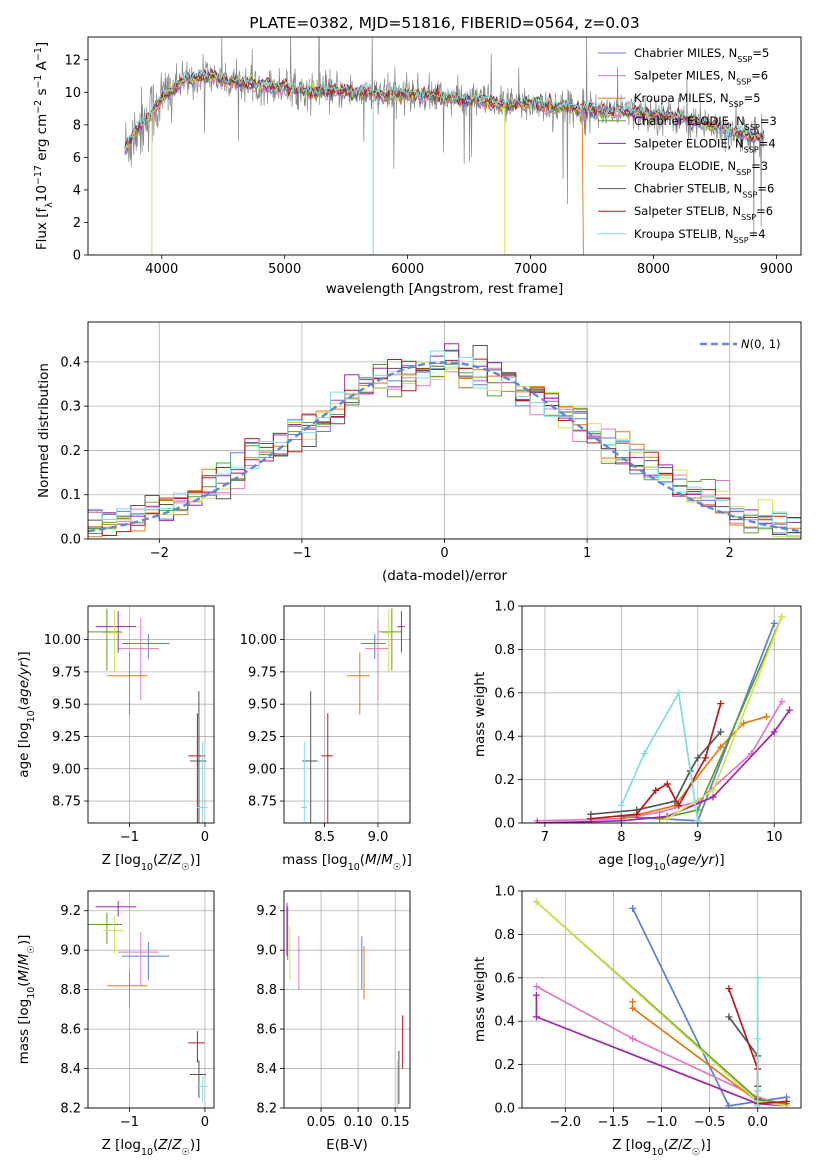  I want to click on age-weight-axes-ytick-label: 0.6, so click(504, 693).